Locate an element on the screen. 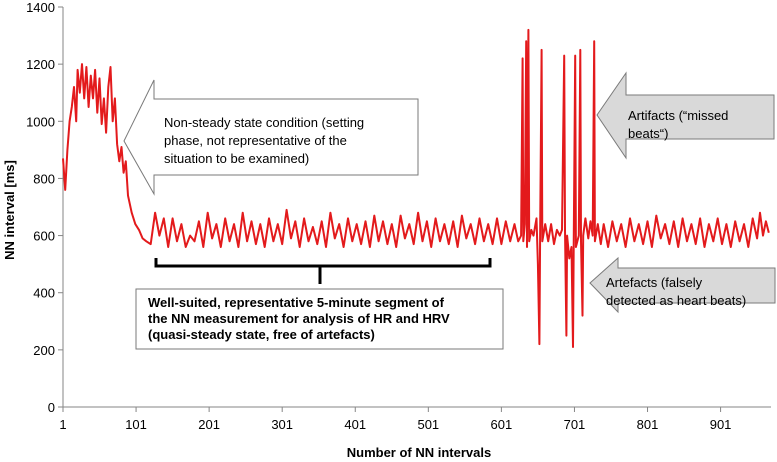 The image size is (777, 462). y-tick-label: 1400 is located at coordinates (40, 7).